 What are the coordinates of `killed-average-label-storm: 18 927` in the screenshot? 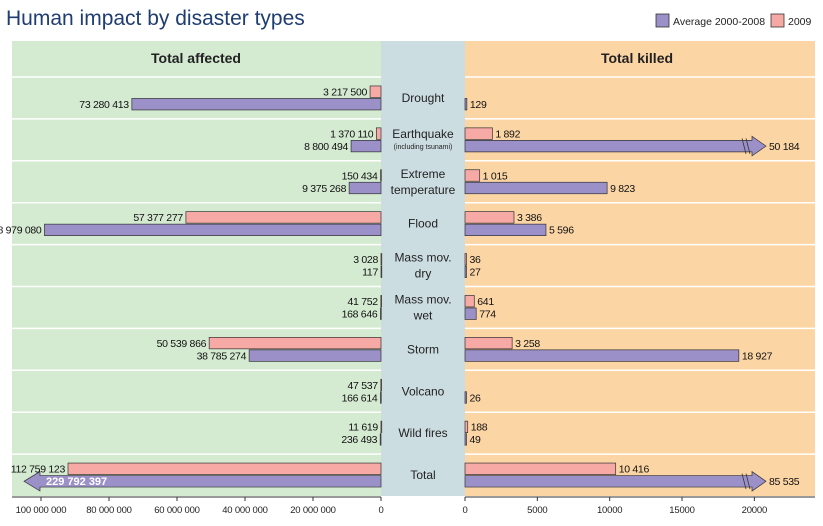 It's located at (757, 356).